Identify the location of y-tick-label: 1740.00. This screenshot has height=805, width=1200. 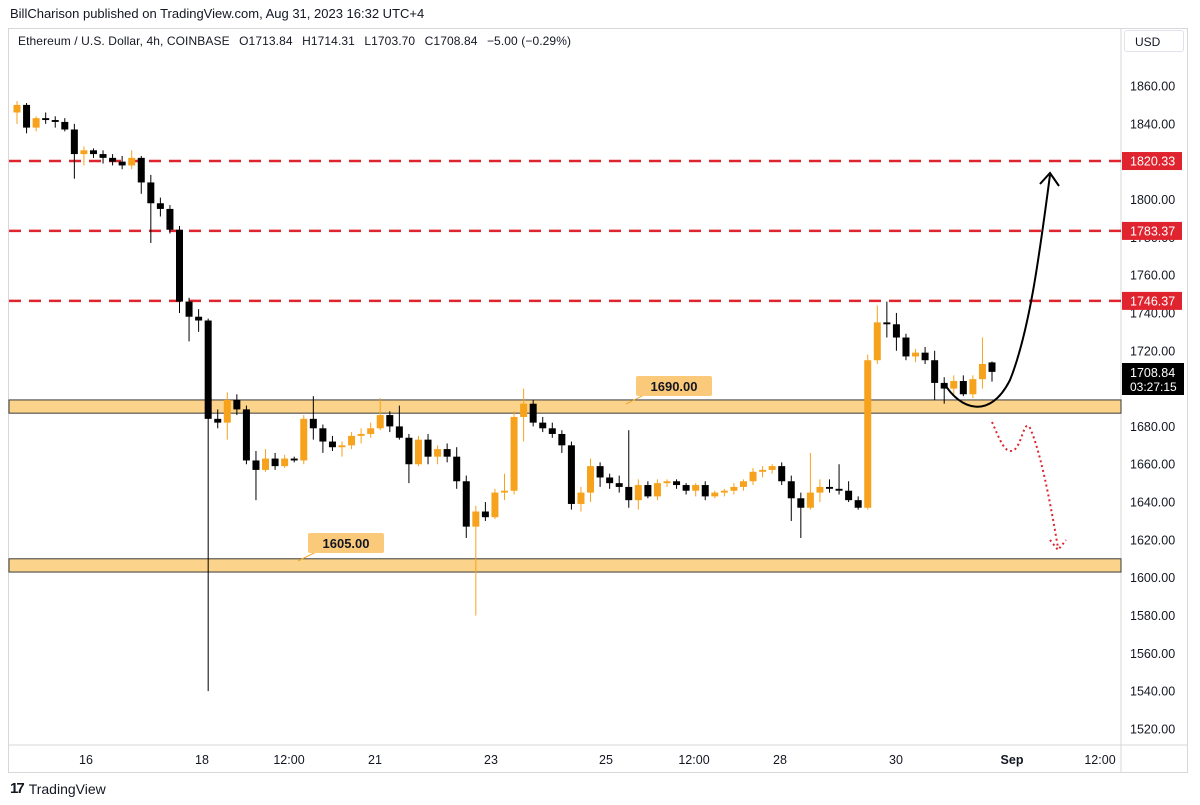
(1152, 313).